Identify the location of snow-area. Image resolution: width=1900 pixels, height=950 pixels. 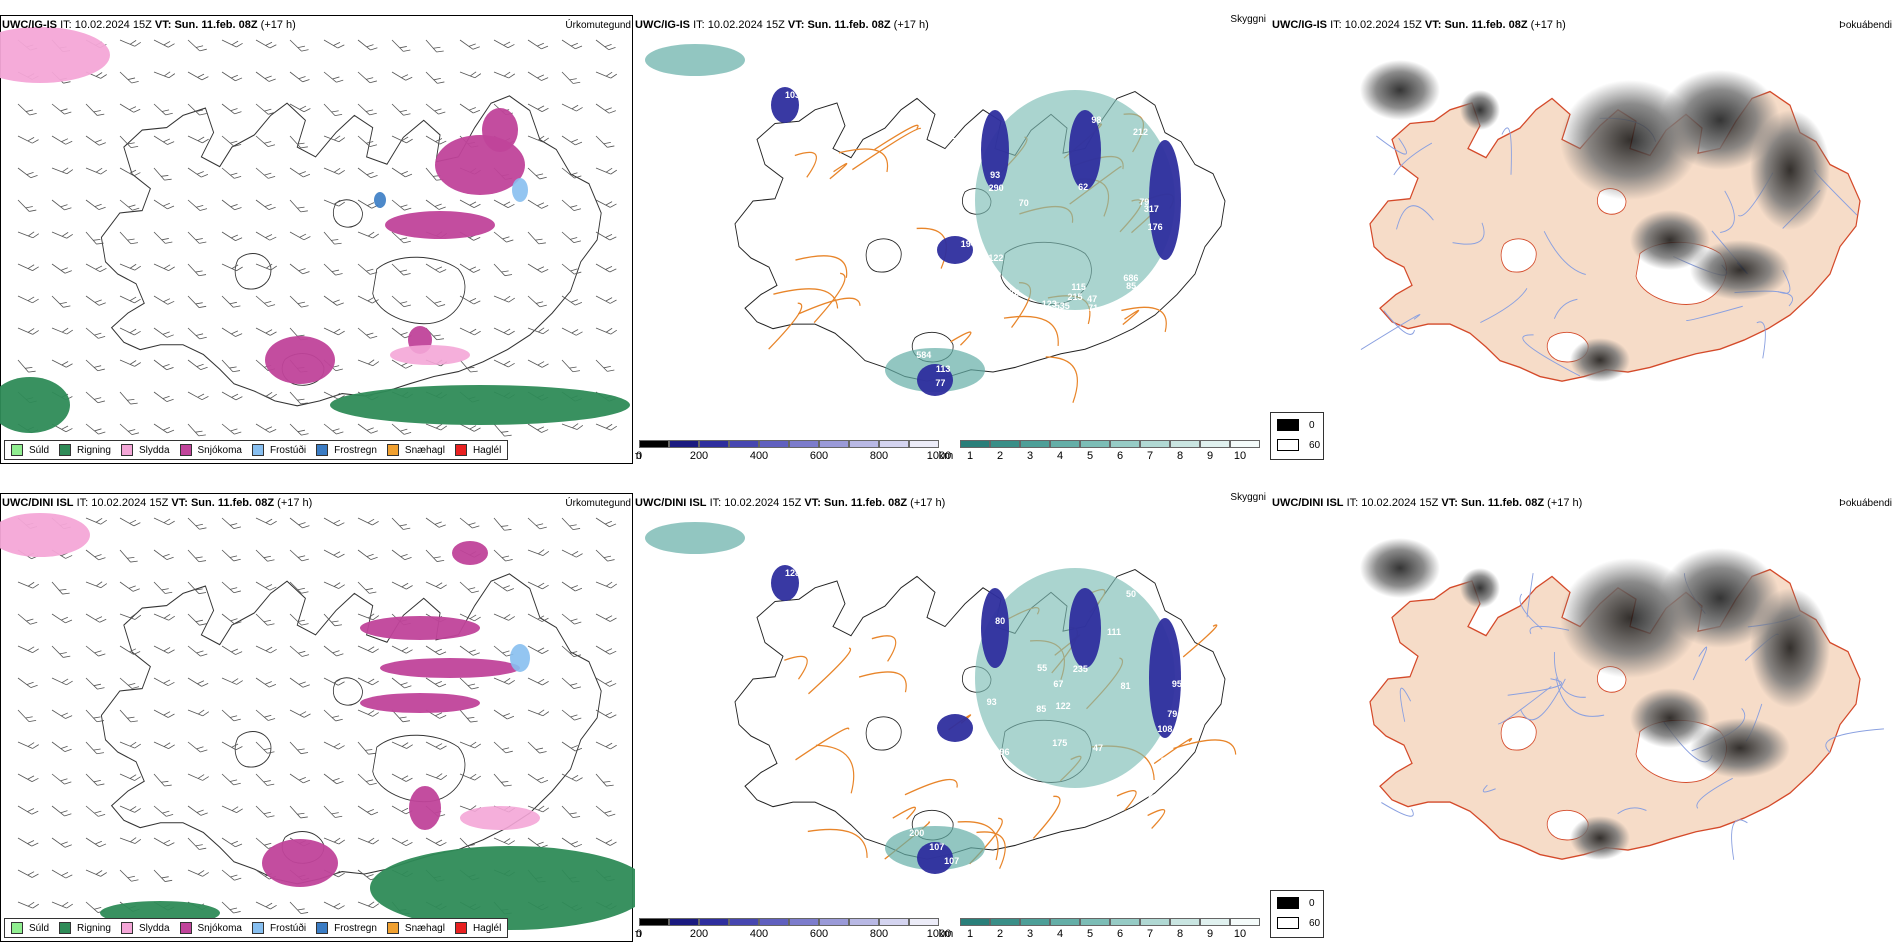
(470, 553).